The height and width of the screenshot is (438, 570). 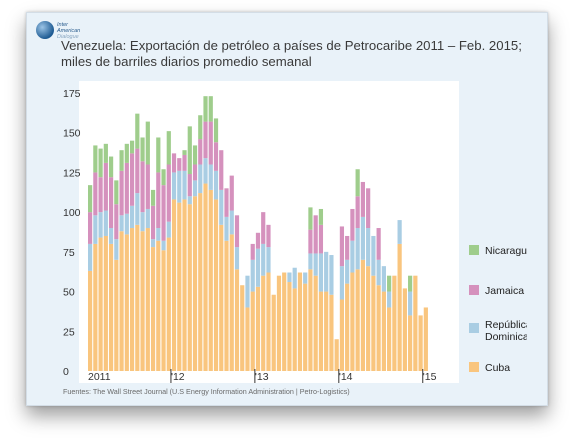 I want to click on x-tick-label: '14, so click(x=346, y=377).